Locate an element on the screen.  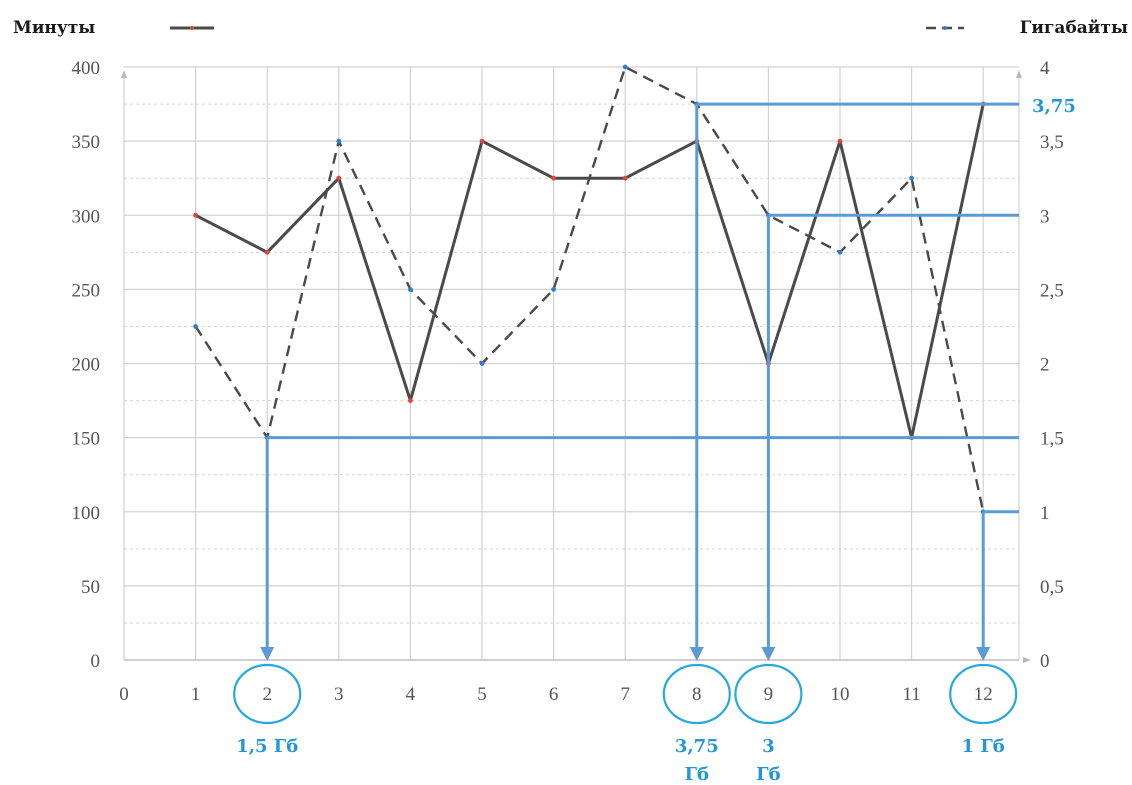
y-right-tick-label: 3,5 is located at coordinates (1052, 142).